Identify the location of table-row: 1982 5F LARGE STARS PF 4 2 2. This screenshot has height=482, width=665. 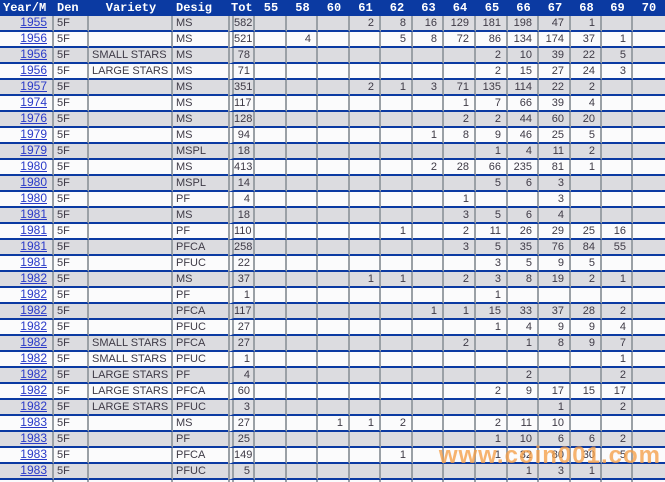
(332, 376).